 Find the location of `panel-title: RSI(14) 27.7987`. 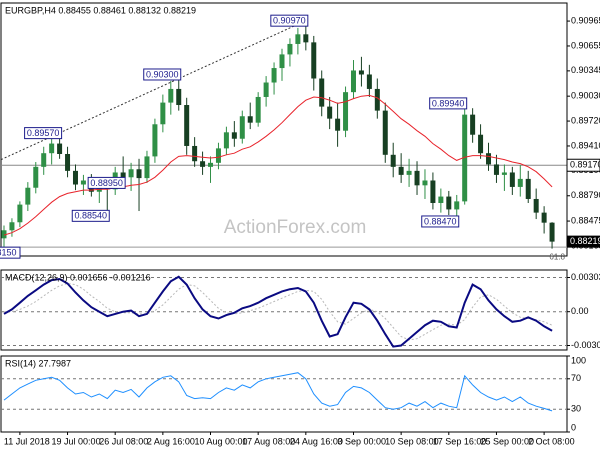

panel-title: RSI(14) 27.7987 is located at coordinates (38, 363).